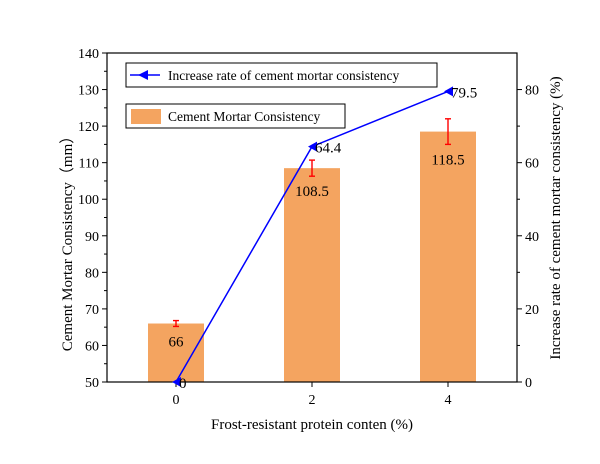  Describe the element at coordinates (183, 384) in the screenshot. I see `line-value-label: 0` at that location.